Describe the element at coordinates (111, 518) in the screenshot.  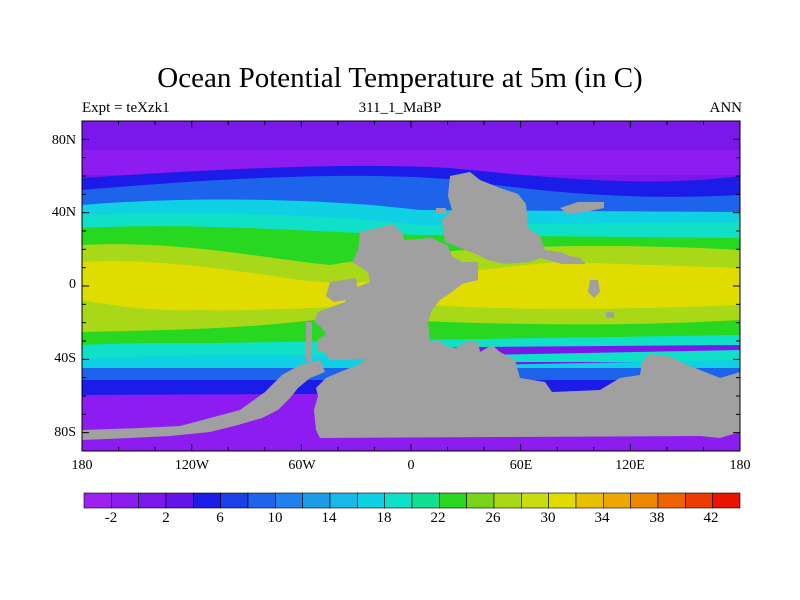
I see `colorbar-label: -2` at that location.